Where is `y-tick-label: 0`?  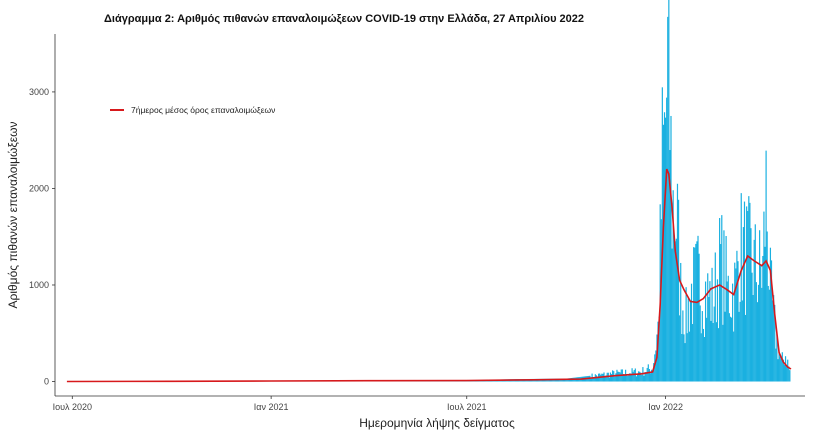 y-tick-label: 0 is located at coordinates (46, 382).